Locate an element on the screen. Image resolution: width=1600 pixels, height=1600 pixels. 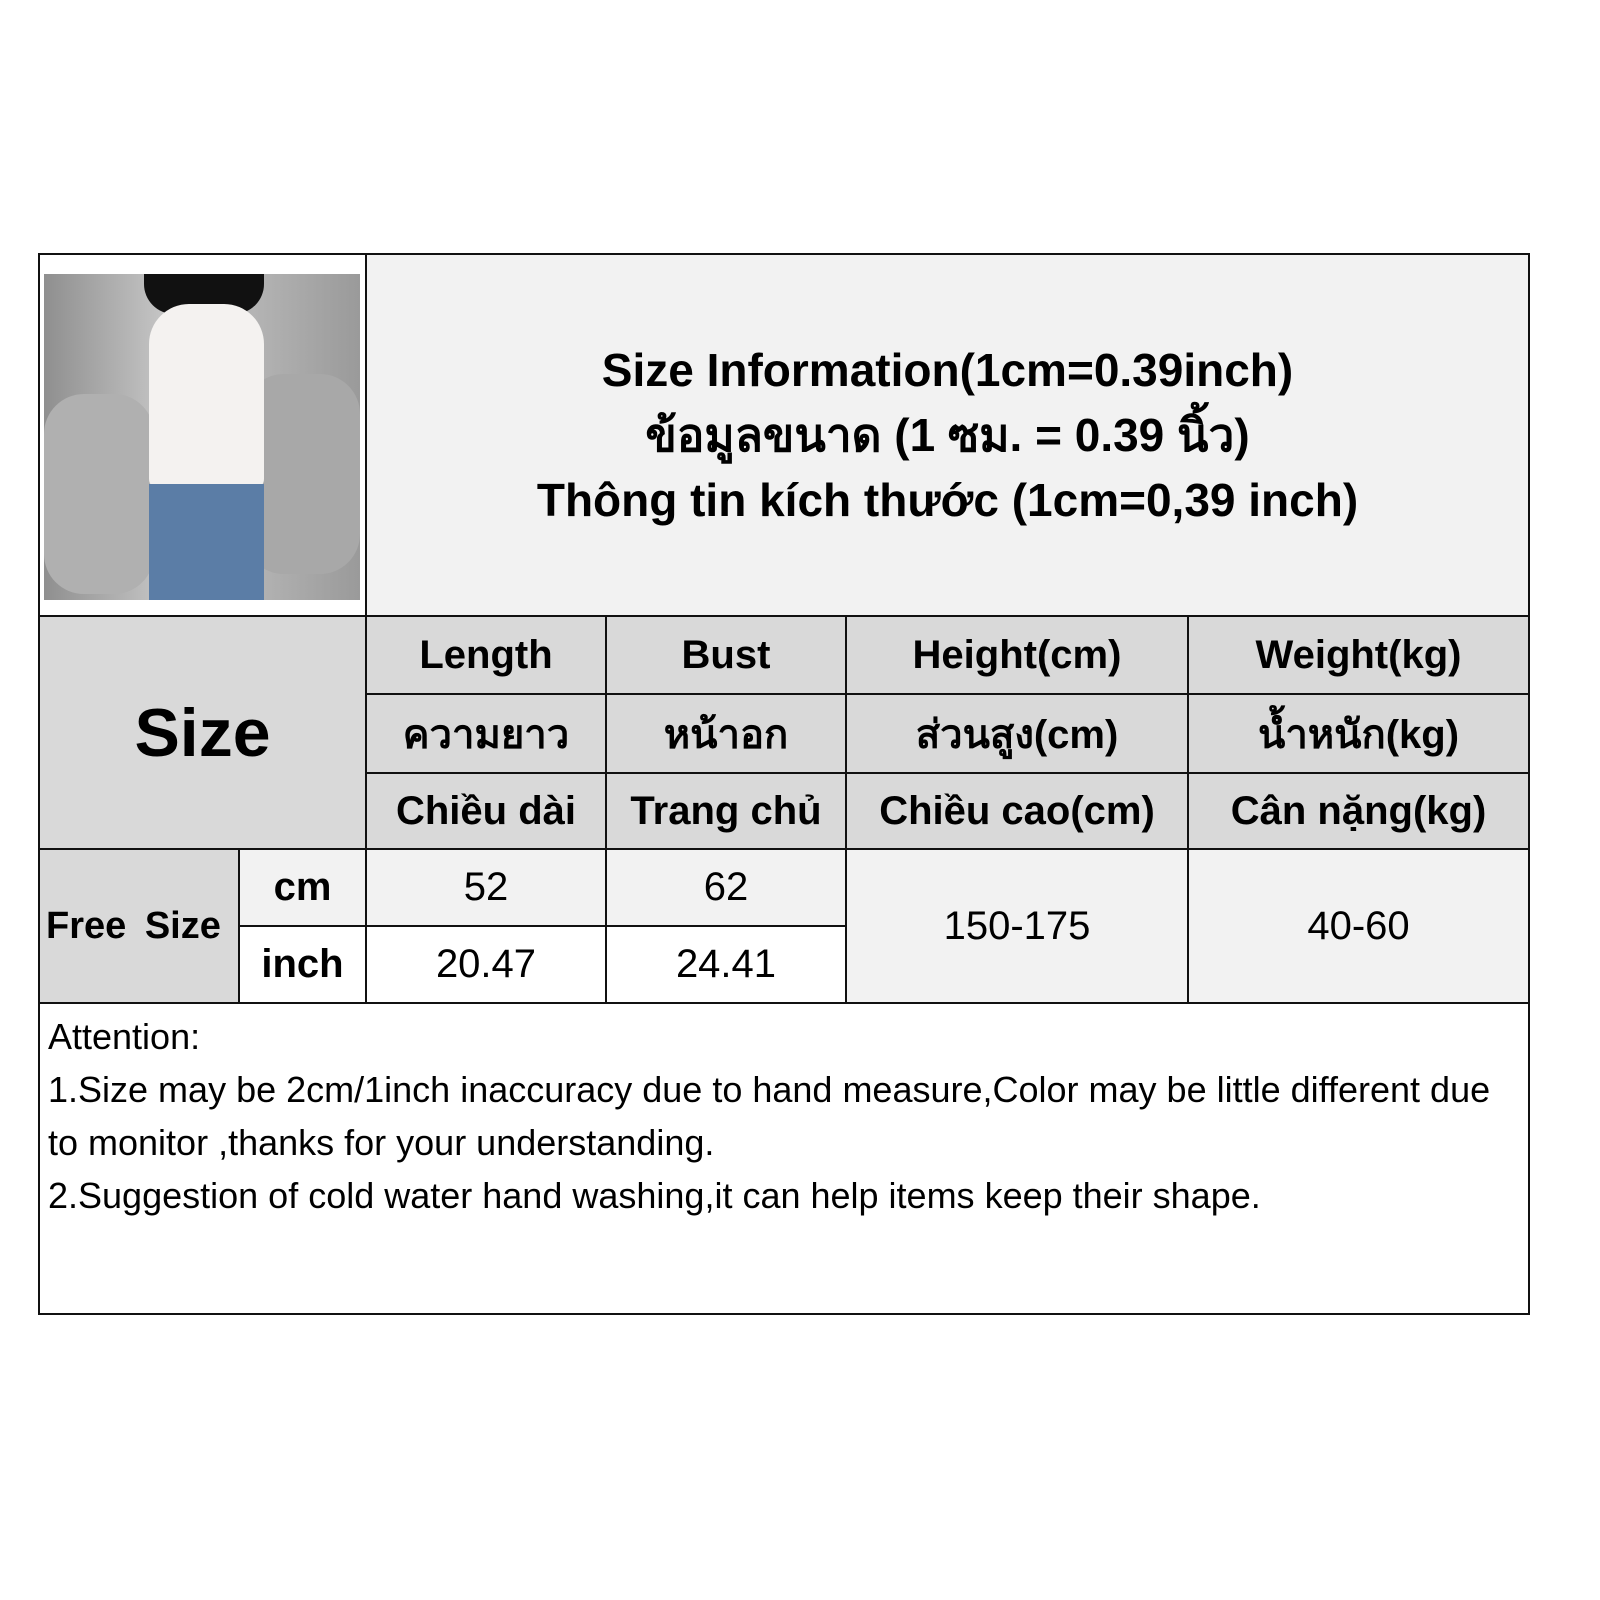
header-bust-vi: Trang chủ is located at coordinates (726, 811).